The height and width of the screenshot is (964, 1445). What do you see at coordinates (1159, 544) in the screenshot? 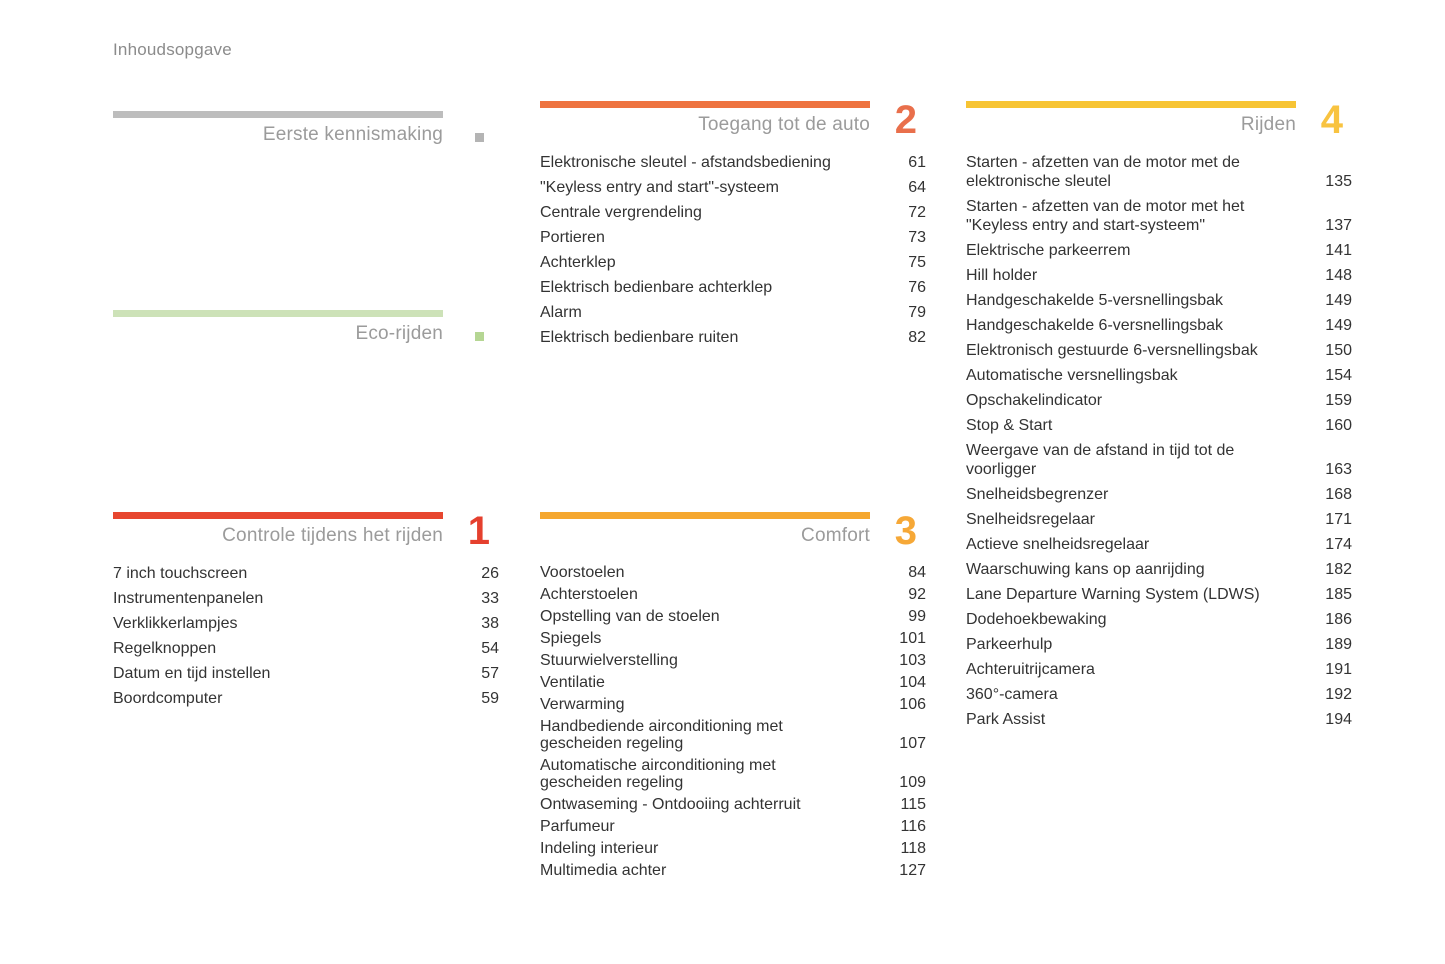
I see `toc-entry: Actieve snelheidsregelaar 174` at bounding box center [1159, 544].